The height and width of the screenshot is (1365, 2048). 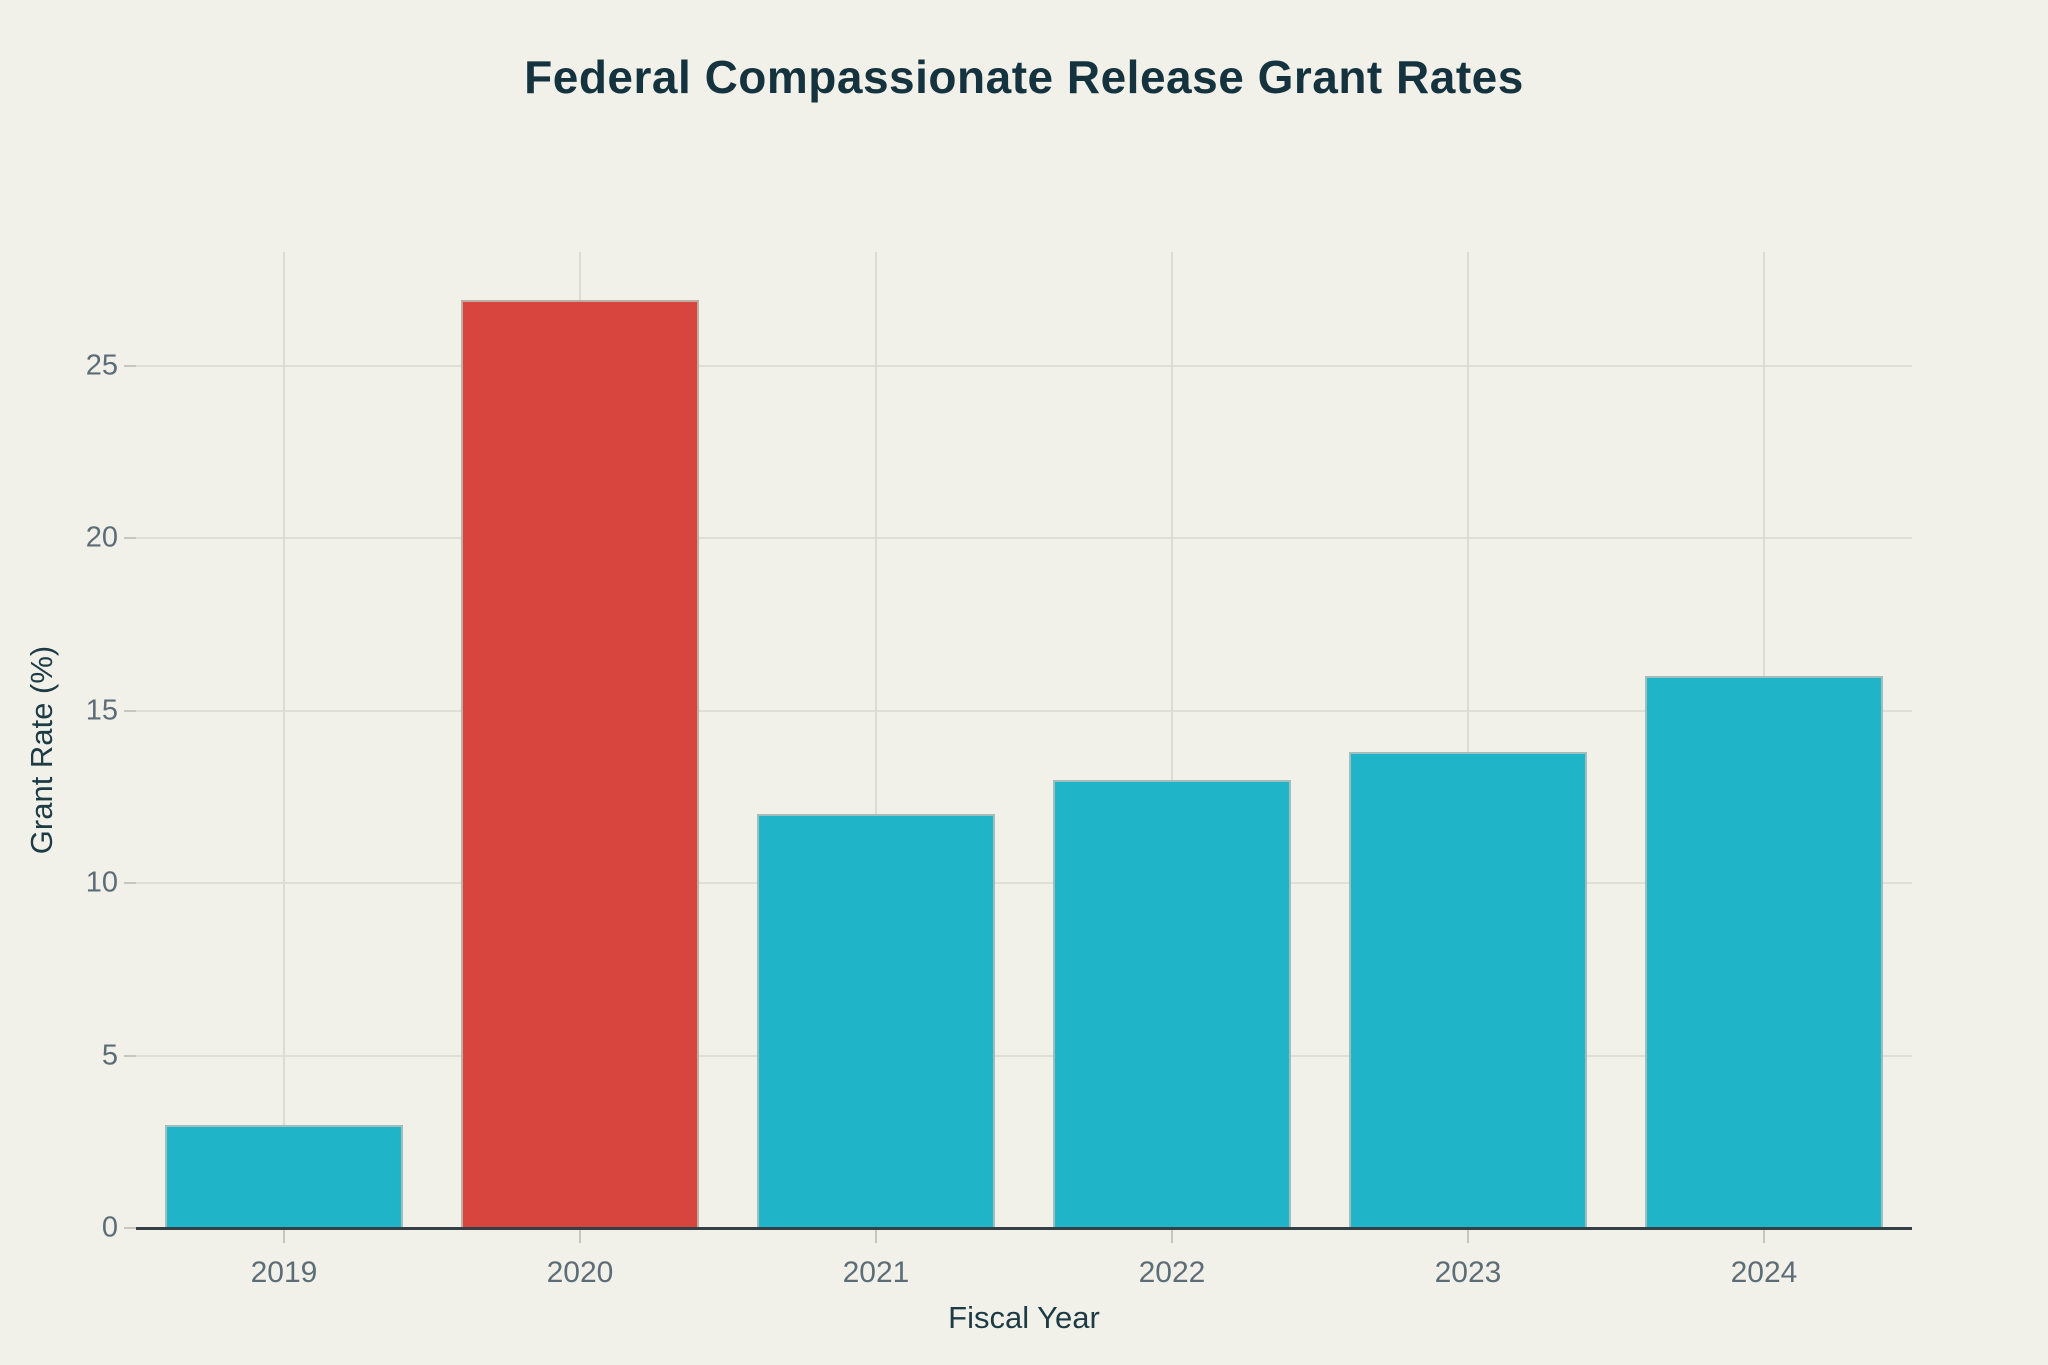 I want to click on y-tick-label: 10, so click(x=101, y=882).